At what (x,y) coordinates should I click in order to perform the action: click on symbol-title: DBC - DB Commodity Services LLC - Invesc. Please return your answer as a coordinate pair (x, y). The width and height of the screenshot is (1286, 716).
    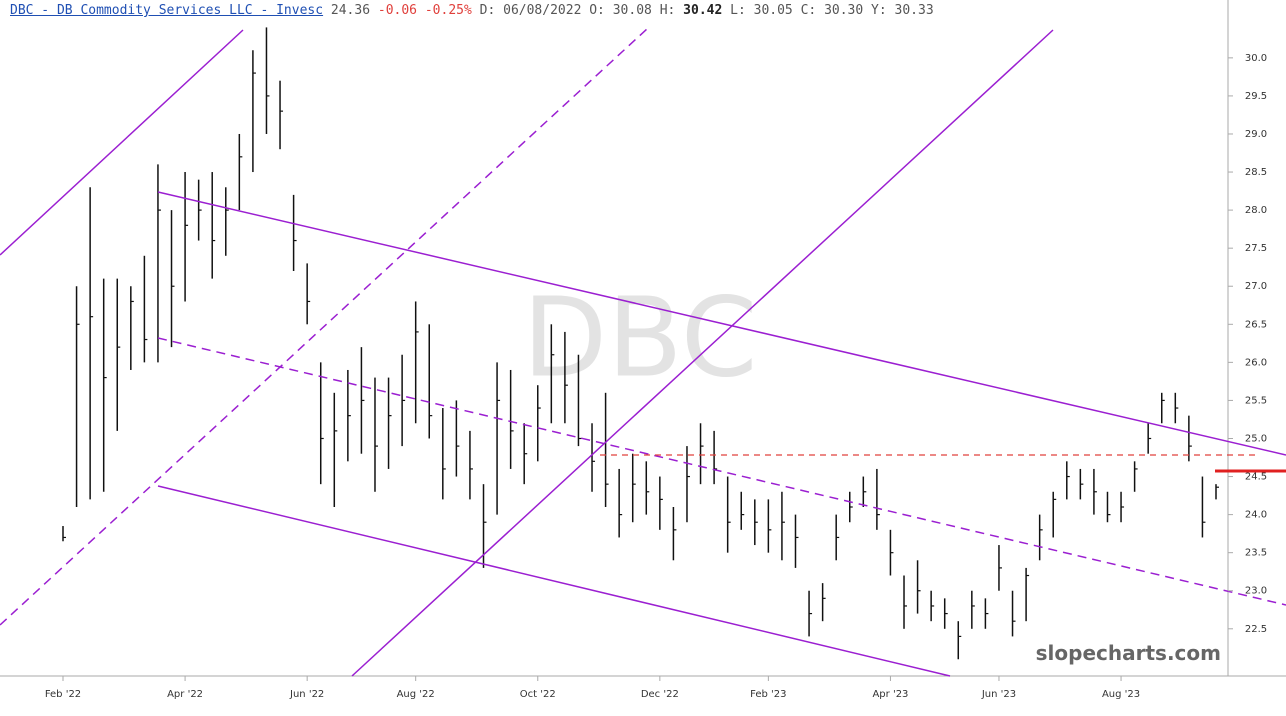
    Looking at the image, I should click on (167, 10).